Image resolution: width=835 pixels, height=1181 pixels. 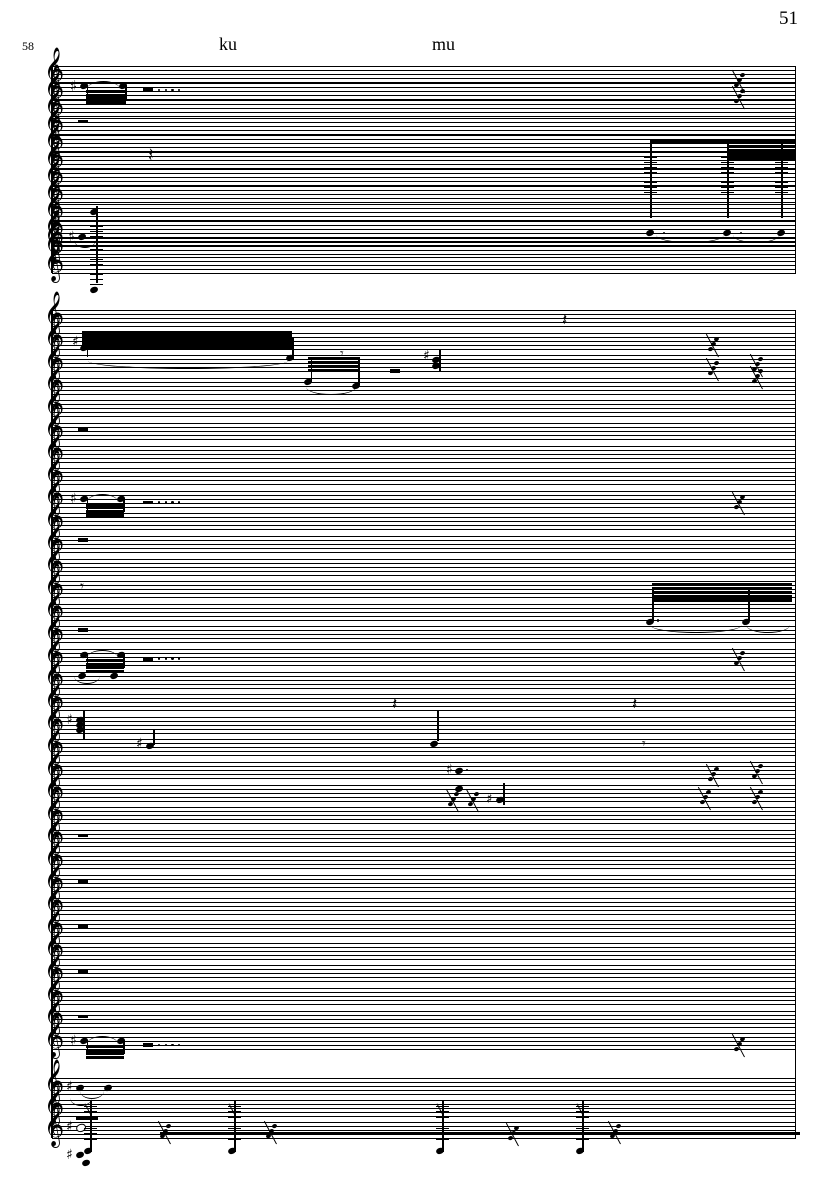 I want to click on eighth-rest: 𝄾, so click(x=342, y=354).